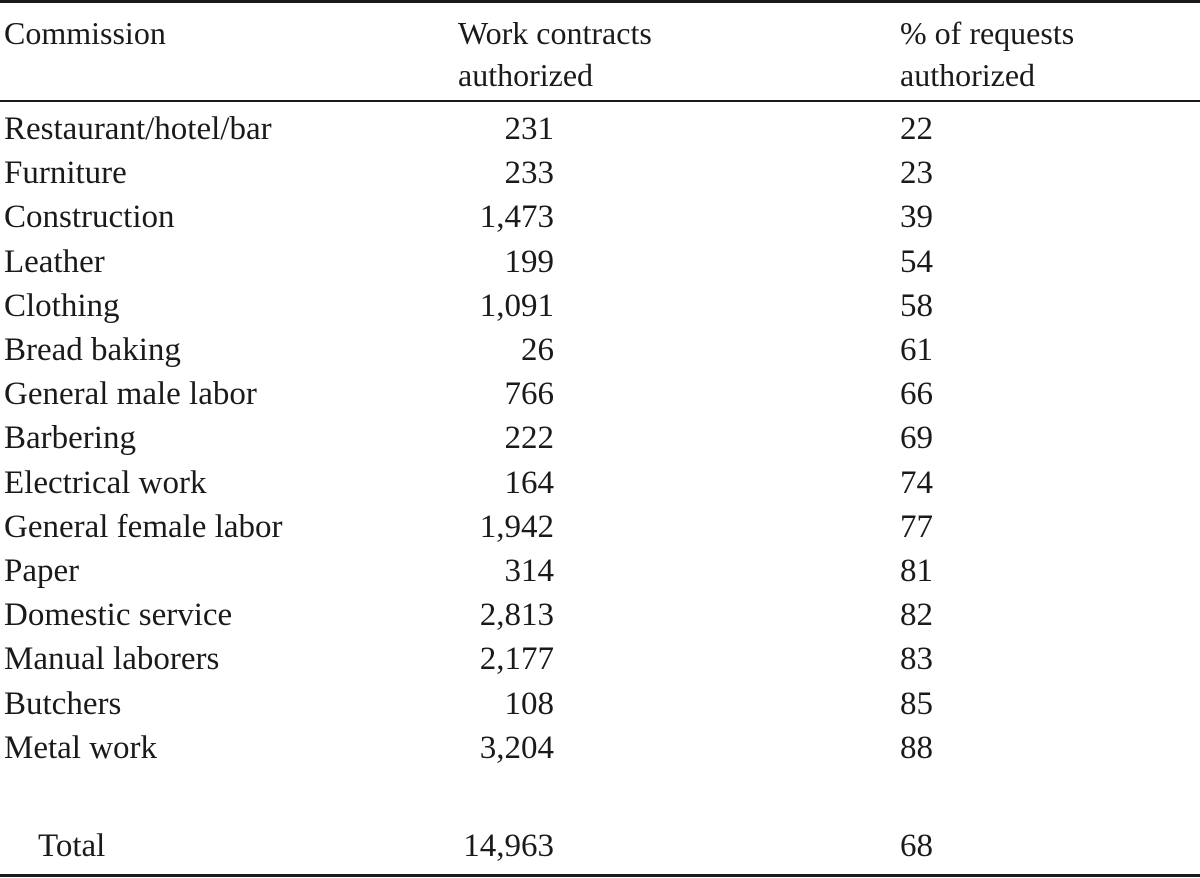 Image resolution: width=1200 pixels, height=878 pixels. I want to click on contracts-cell: 314, so click(529, 571).